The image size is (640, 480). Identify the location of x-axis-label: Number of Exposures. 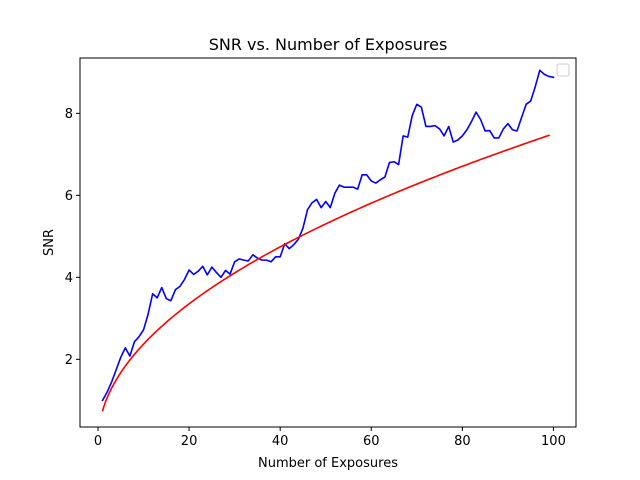
(328, 463).